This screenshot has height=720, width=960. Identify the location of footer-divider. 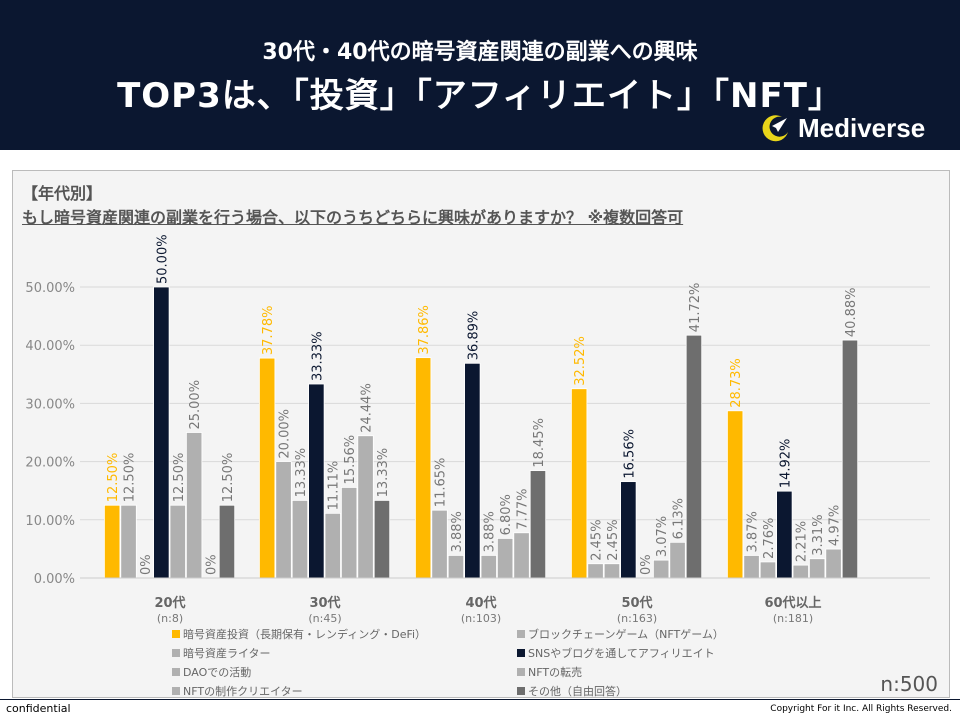
(480, 699).